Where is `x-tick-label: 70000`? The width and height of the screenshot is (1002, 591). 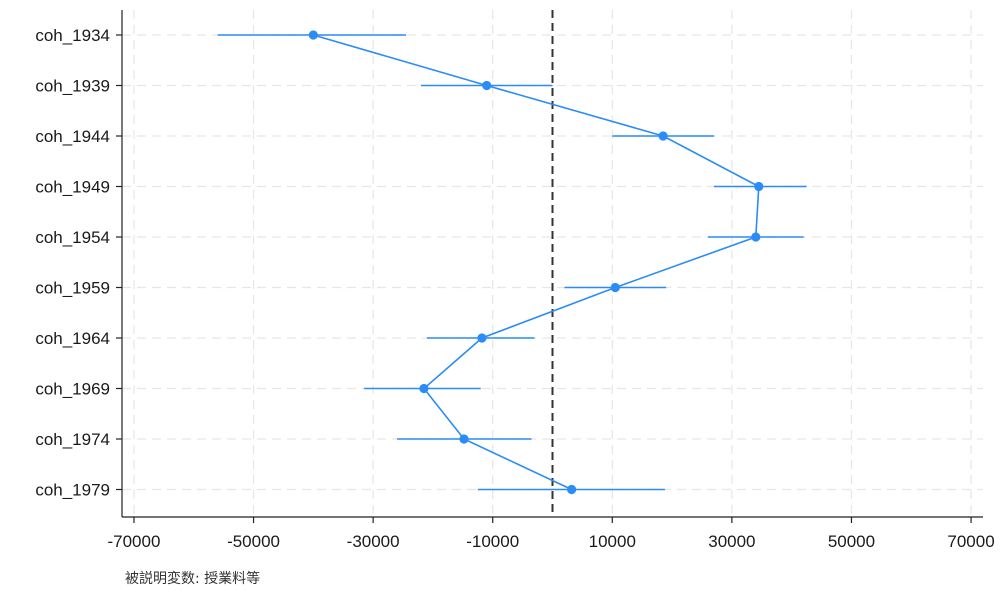 x-tick-label: 70000 is located at coordinates (970, 541).